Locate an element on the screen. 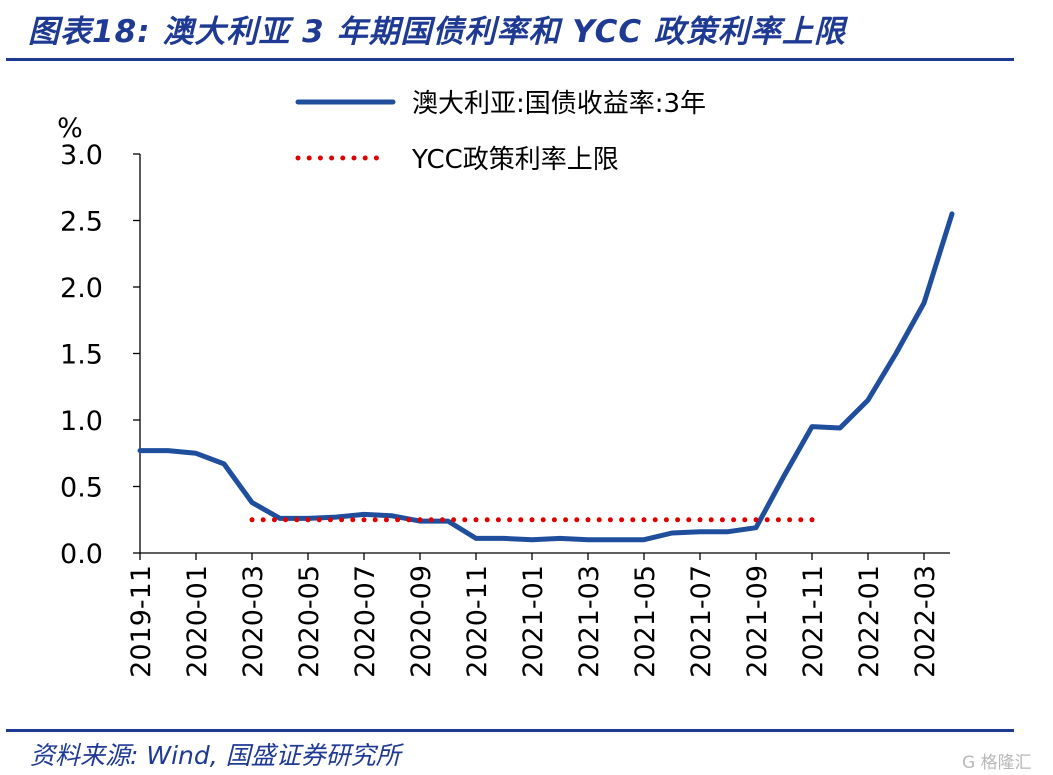 The image size is (1053, 775). x-tick-label: 2021-07 is located at coordinates (701, 621).